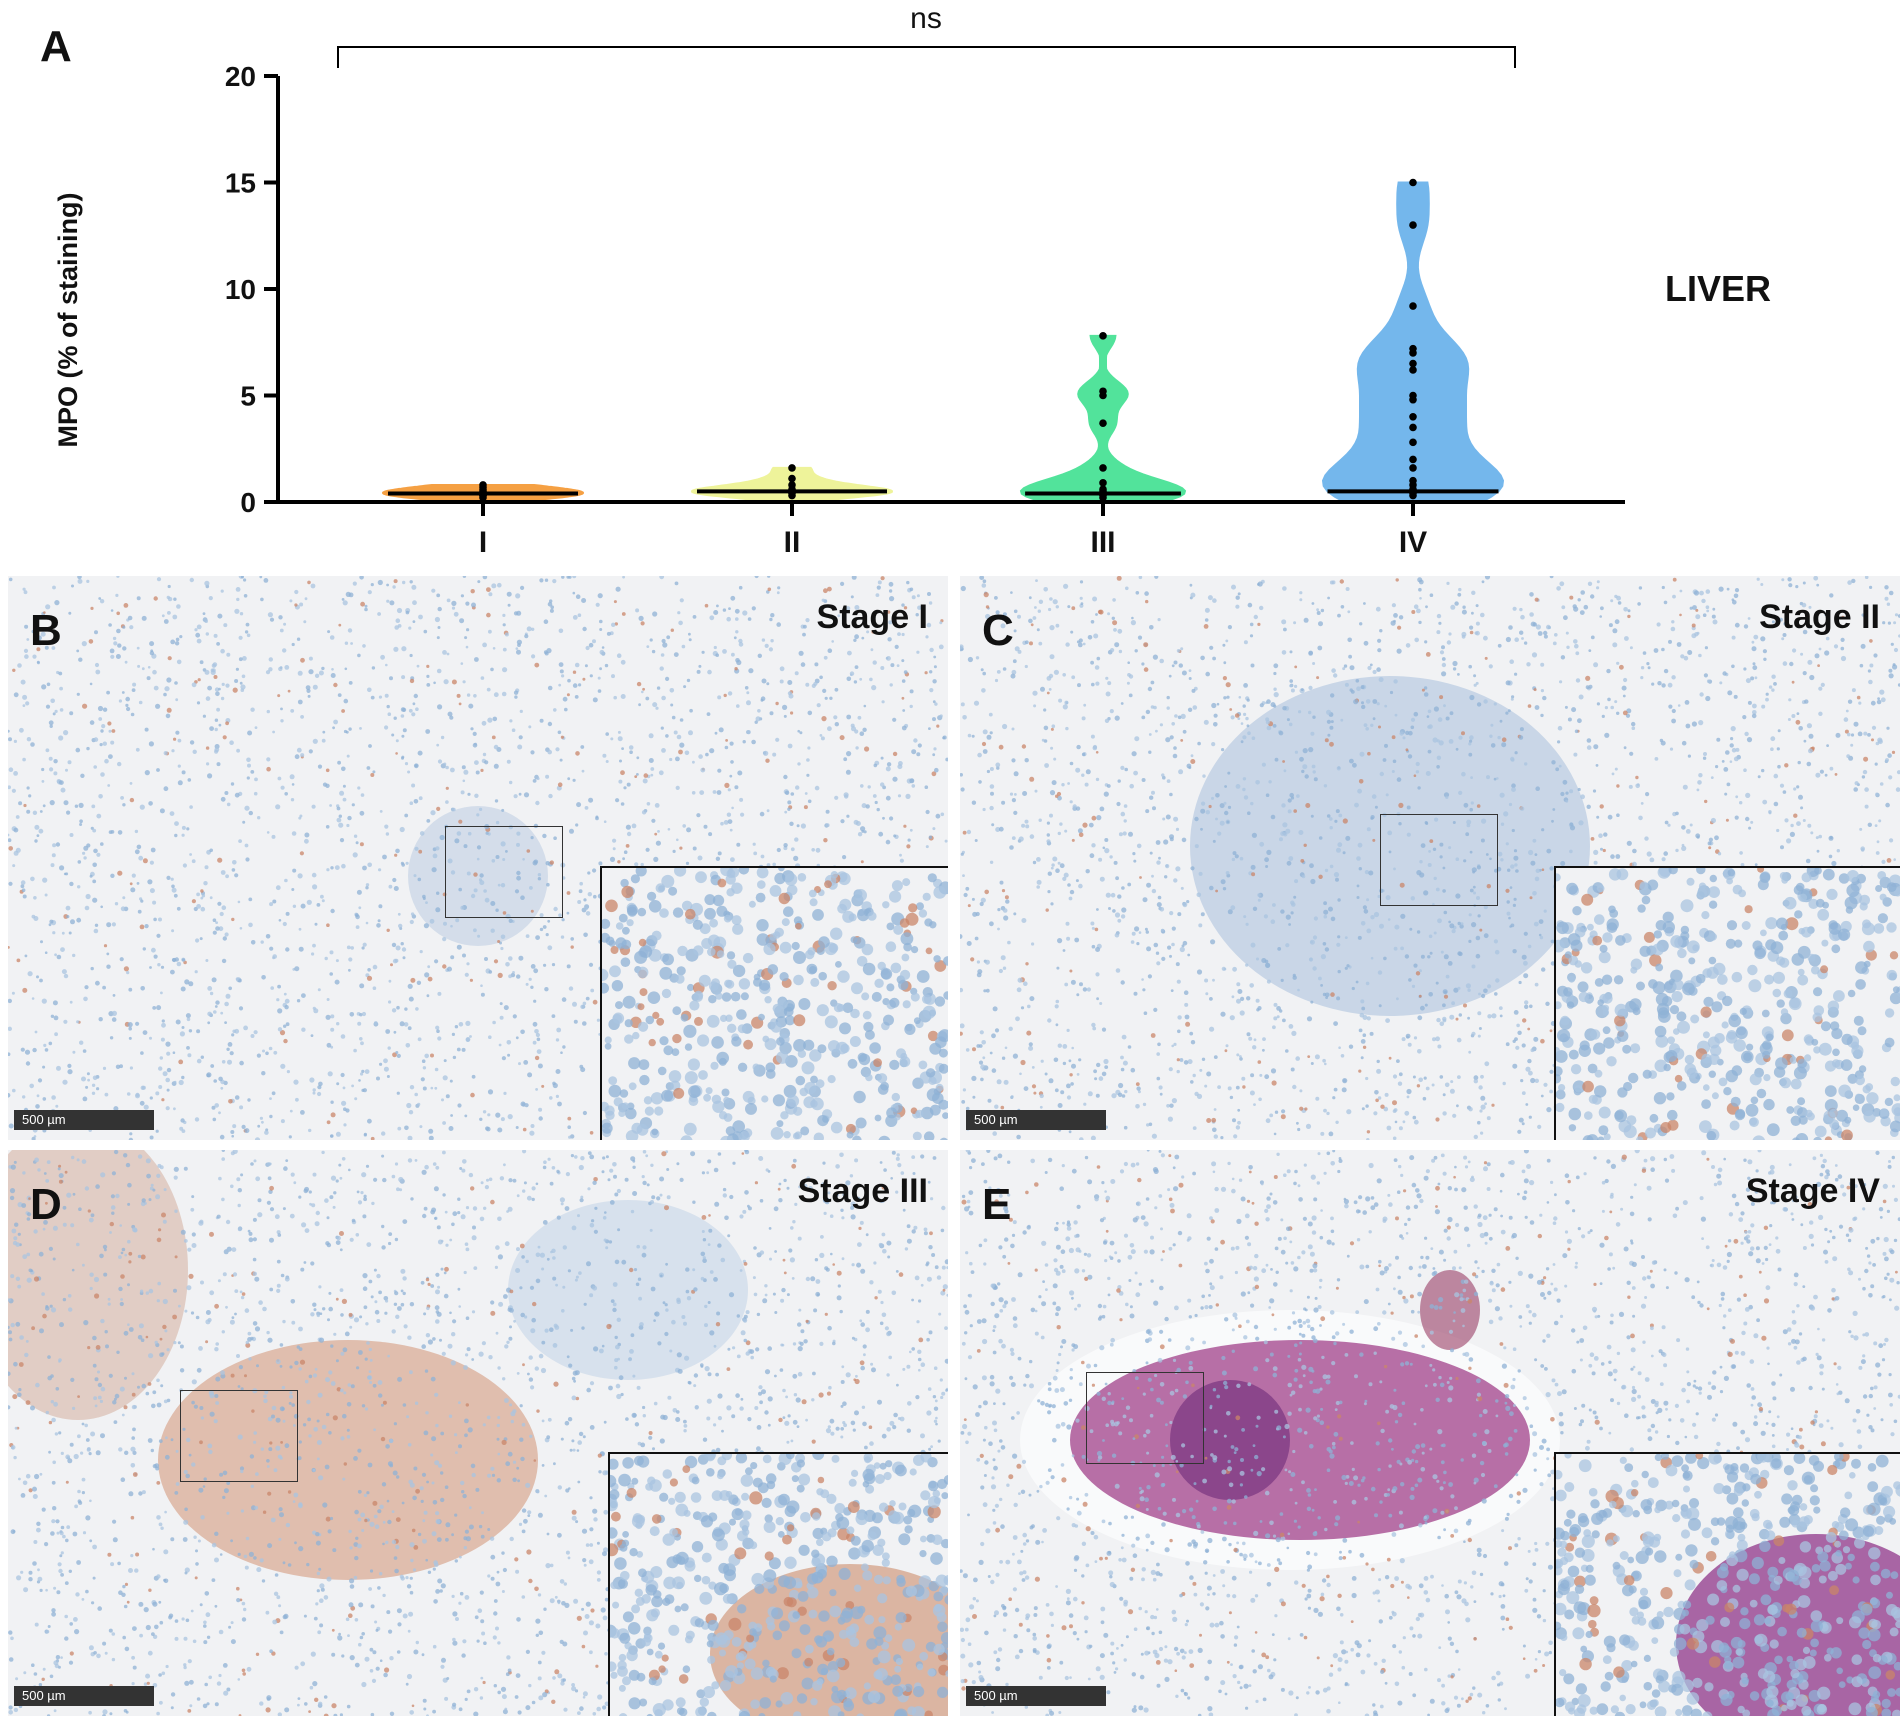  Describe the element at coordinates (792, 542) in the screenshot. I see `x-tick-label-II: II` at that location.